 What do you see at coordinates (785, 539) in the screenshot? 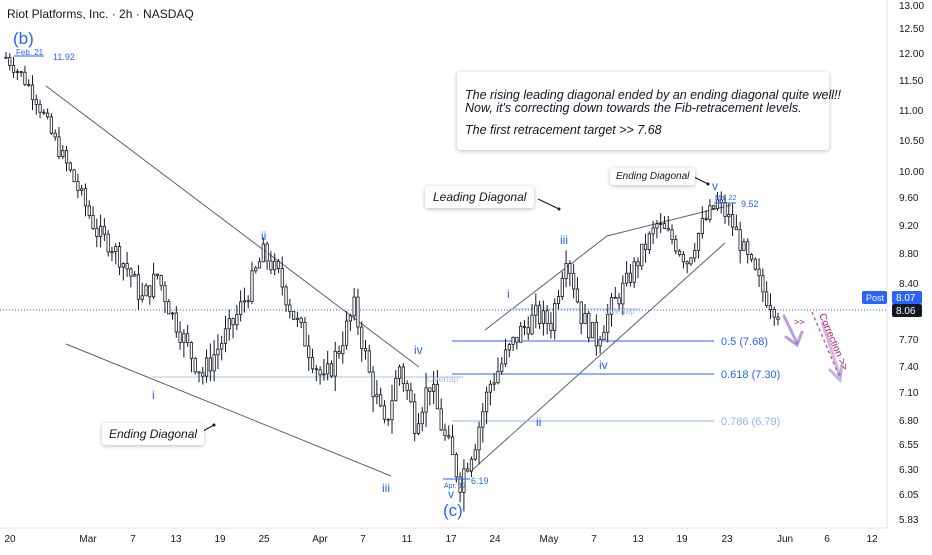
I see `time-tick-label: Jun` at bounding box center [785, 539].